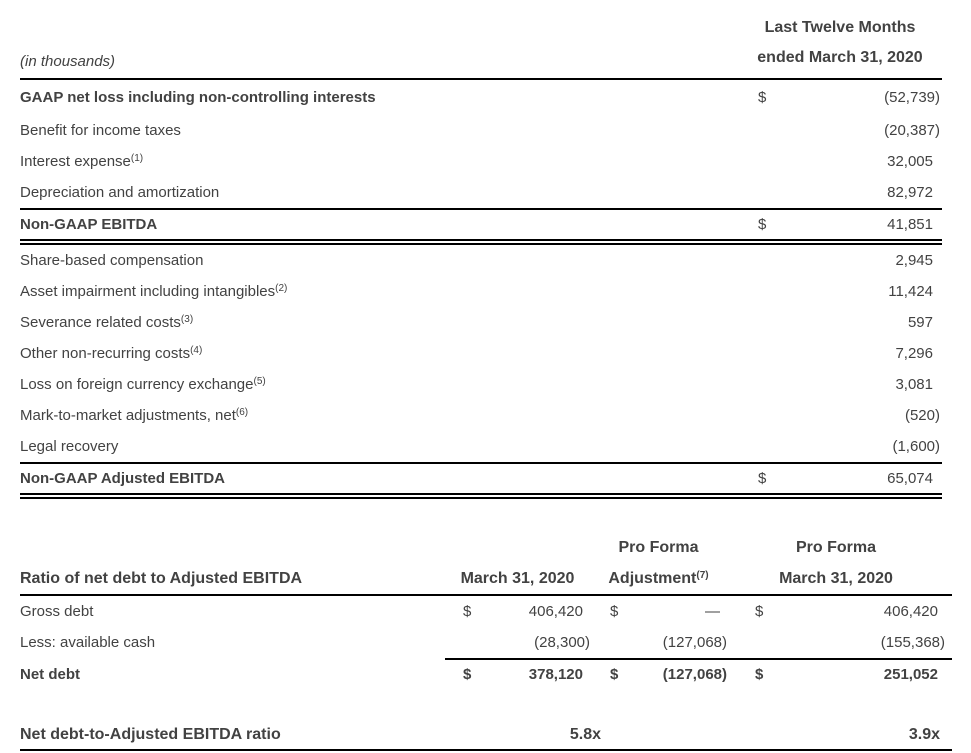 This screenshot has width=971, height=753. Describe the element at coordinates (912, 97) in the screenshot. I see `row-value: (52,739)` at that location.